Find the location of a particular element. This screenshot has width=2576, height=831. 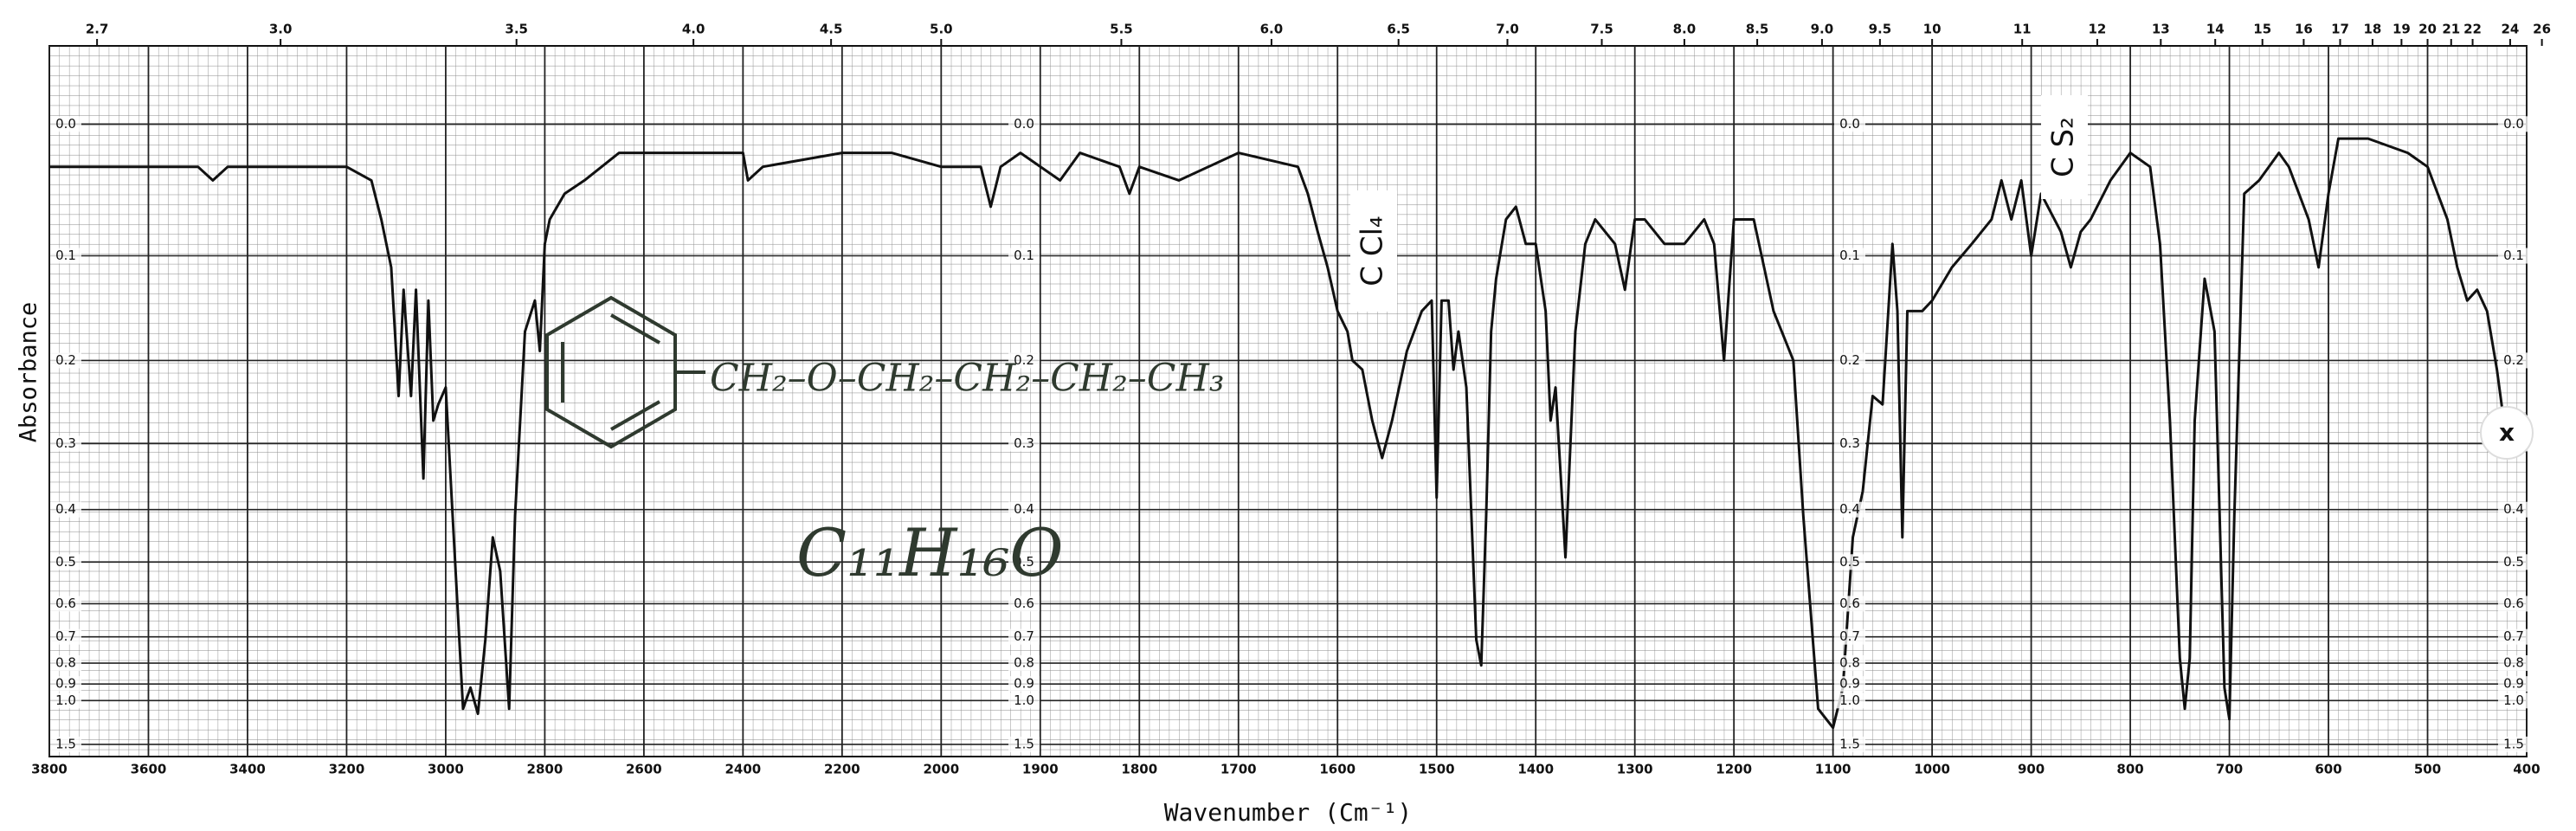

top-tick-label: 16 is located at coordinates (2304, 29).